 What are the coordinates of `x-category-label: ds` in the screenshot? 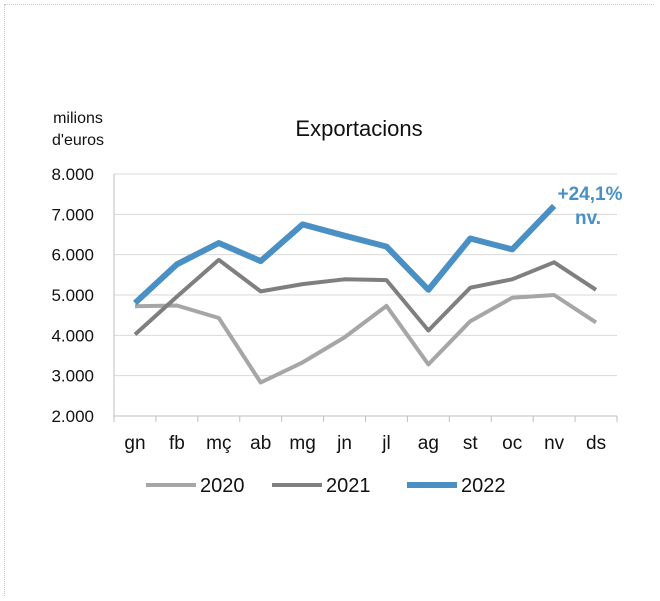 It's located at (596, 443).